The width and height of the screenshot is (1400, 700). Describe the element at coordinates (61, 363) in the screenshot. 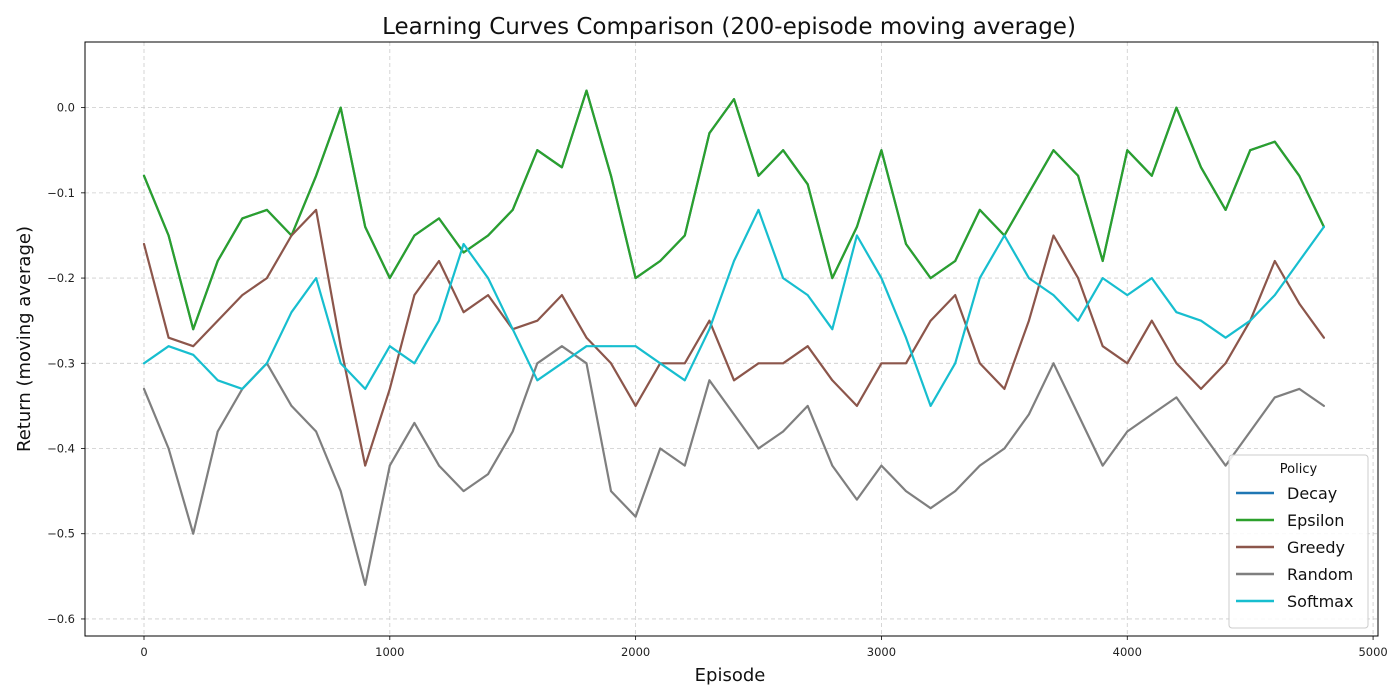

I see `y-tick-label: −0.3` at that location.